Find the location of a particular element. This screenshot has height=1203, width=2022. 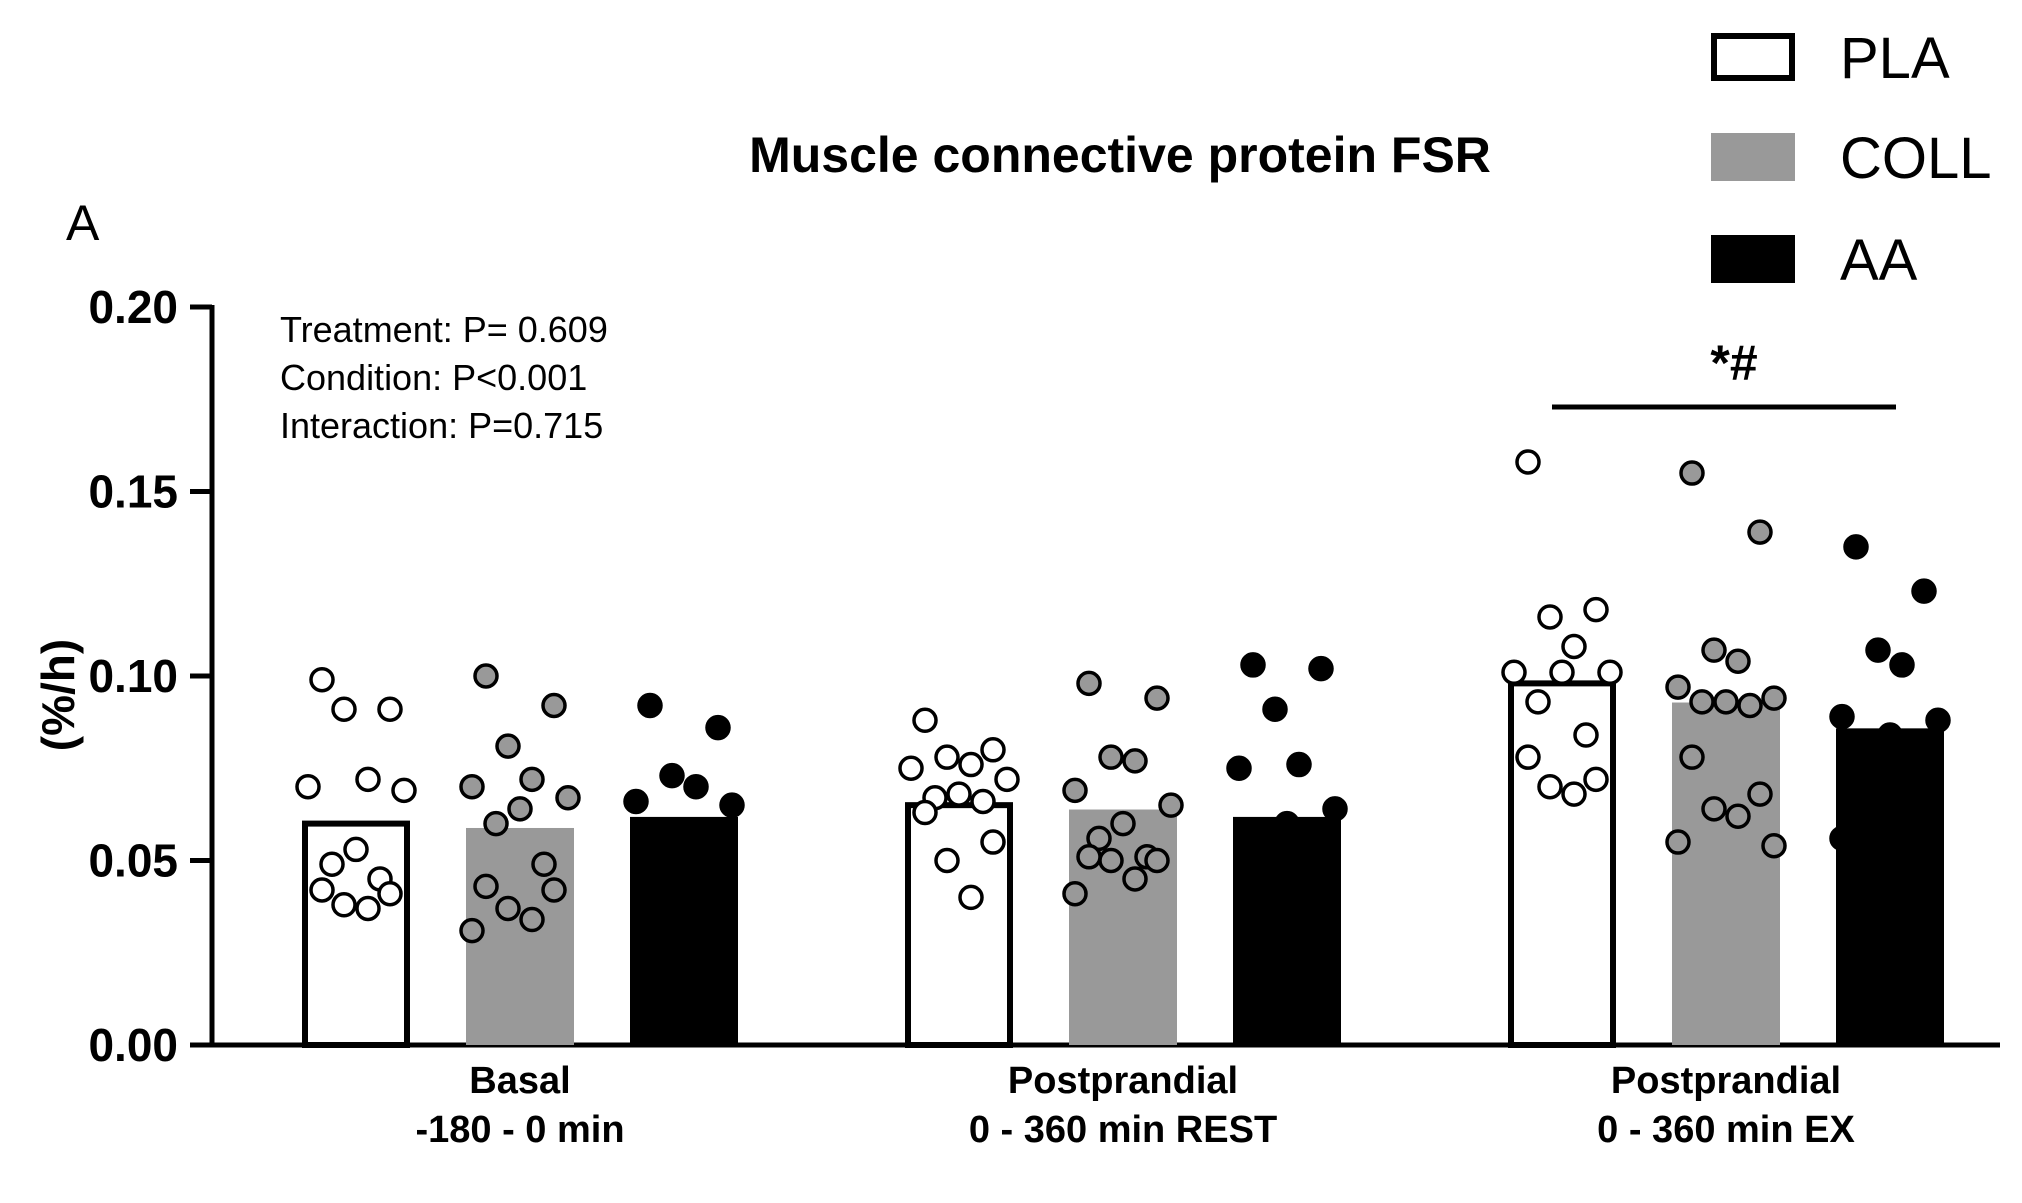

bar-aa is located at coordinates (1890, 886).